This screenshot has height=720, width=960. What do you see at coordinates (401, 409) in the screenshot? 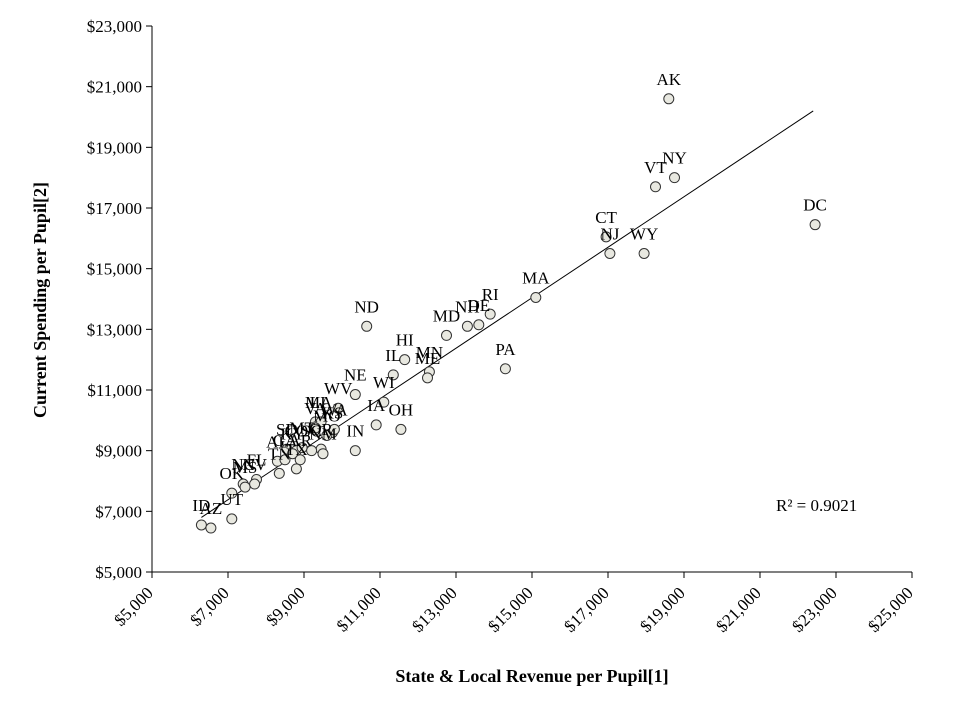
I see `point-label-oh: OH` at bounding box center [401, 409].